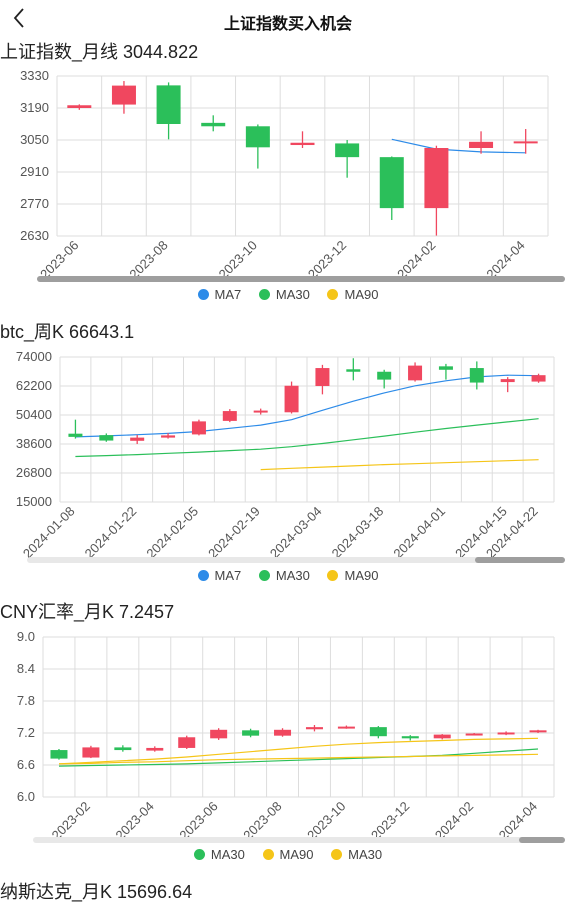  What do you see at coordinates (34, 203) in the screenshot?
I see `y-tick-label: 2770` at bounding box center [34, 203].